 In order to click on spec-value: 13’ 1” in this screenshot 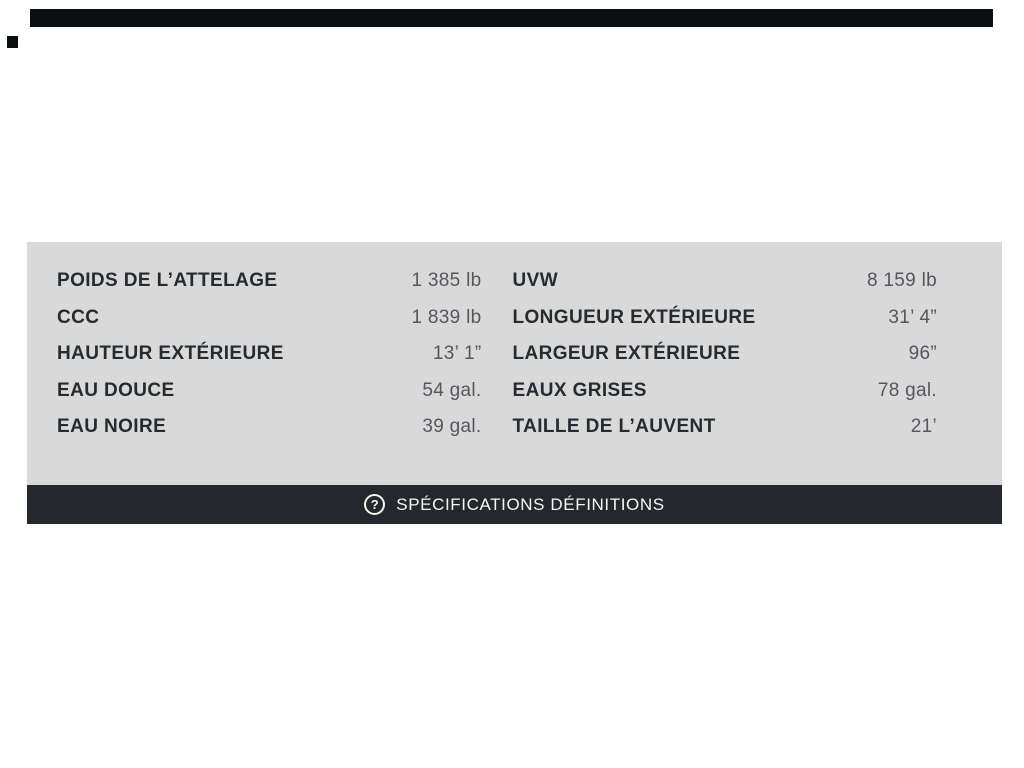, I will do `click(457, 353)`.